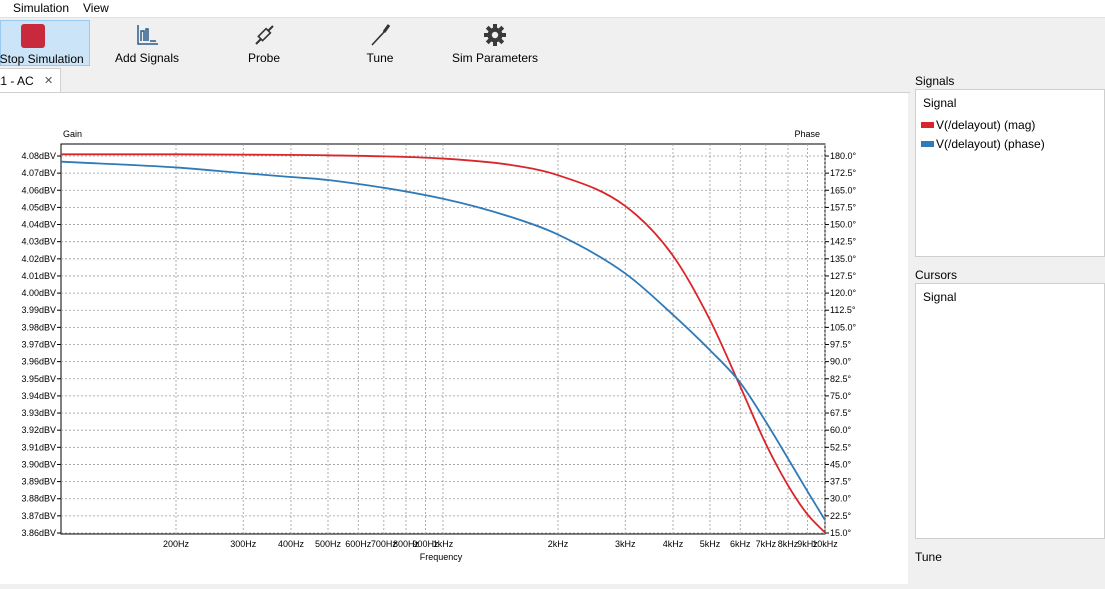 Image resolution: width=1105 pixels, height=589 pixels. Describe the element at coordinates (38, 464) in the screenshot. I see `y-left-tick-label: 3.90dBV` at that location.